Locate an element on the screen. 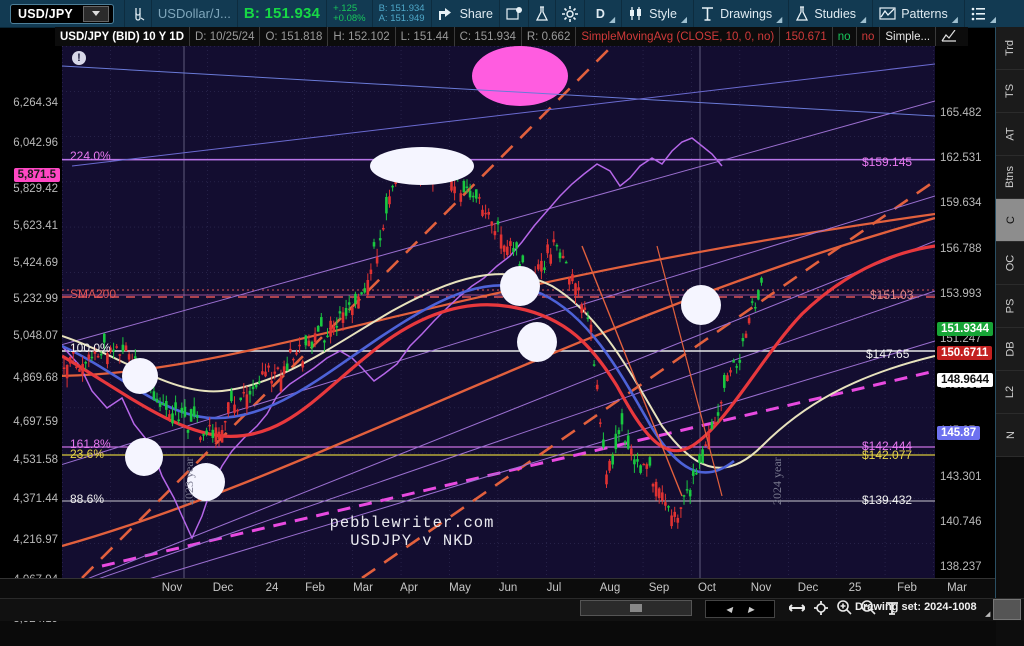  left-axis-highlight-badge: 5,871.5 is located at coordinates (36, 175).